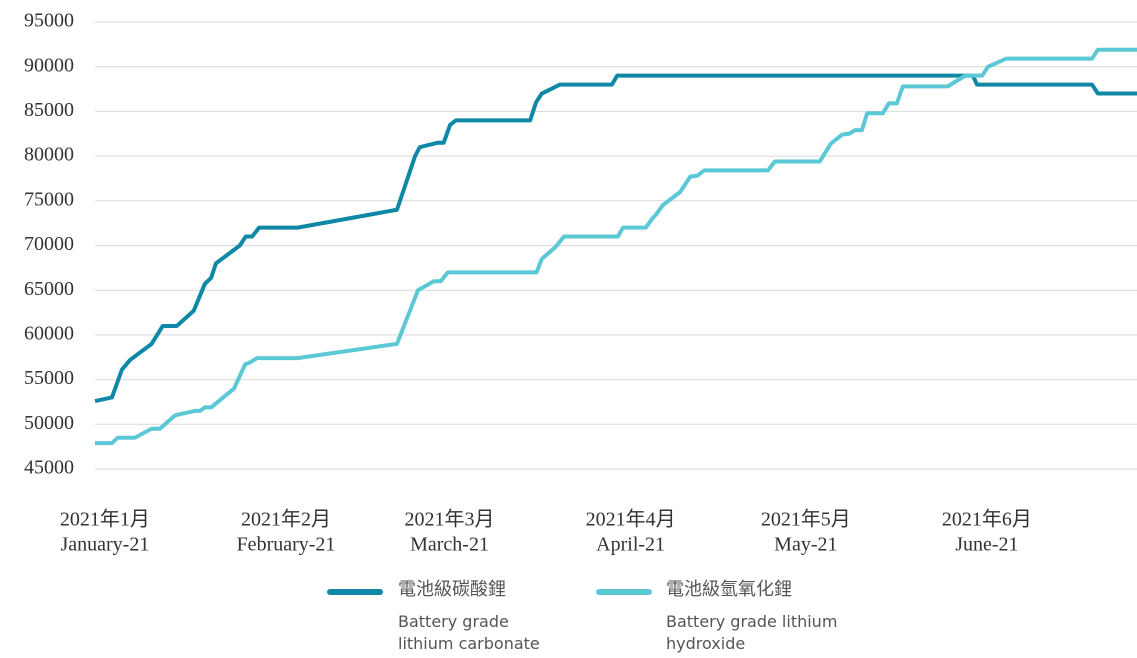 The image size is (1137, 658). I want to click on legend-entry: 電池級氫氧化鋰 Battery grade lithium hydroxide, so click(768, 617).